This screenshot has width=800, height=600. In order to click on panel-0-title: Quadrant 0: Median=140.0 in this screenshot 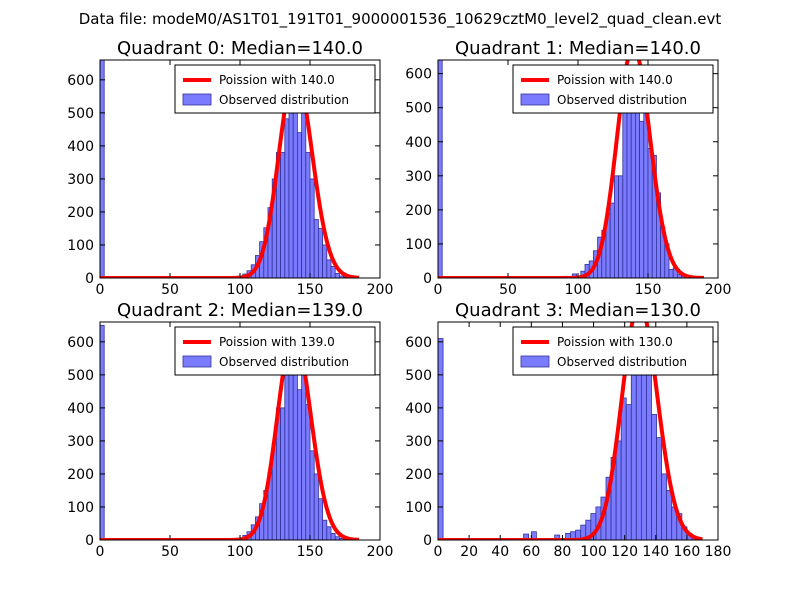, I will do `click(240, 48)`.